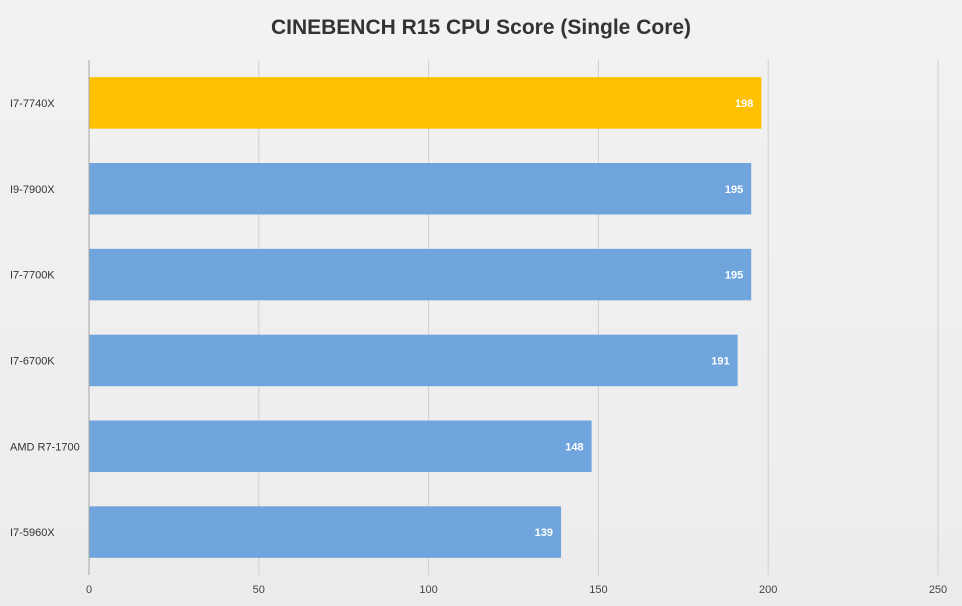  What do you see at coordinates (32, 190) in the screenshot?
I see `category-label: I9-7900X` at bounding box center [32, 190].